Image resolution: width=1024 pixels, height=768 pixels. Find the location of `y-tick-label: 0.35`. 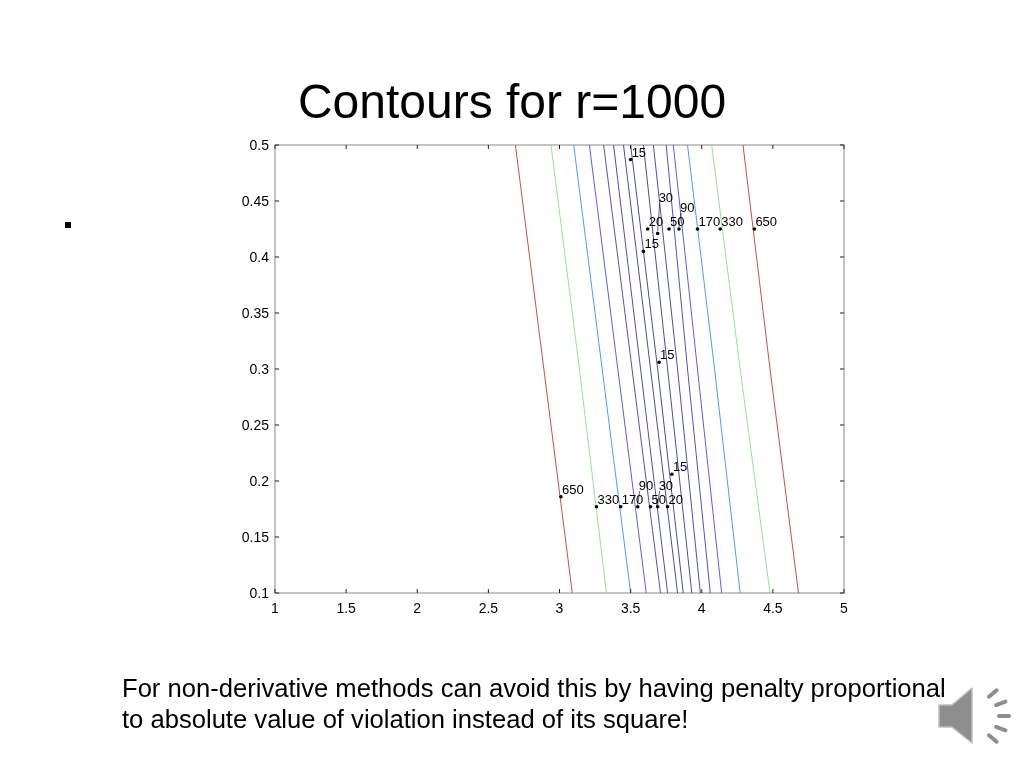

y-tick-label: 0.35 is located at coordinates (255, 313).